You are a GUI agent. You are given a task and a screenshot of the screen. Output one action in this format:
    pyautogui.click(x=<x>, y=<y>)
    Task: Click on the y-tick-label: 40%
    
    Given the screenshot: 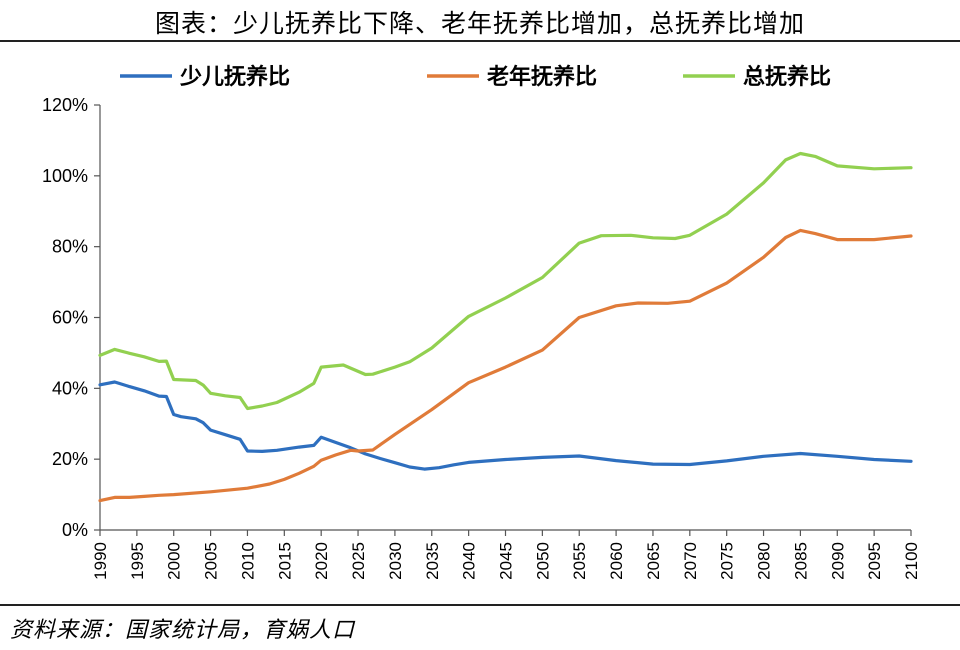 What is the action you would take?
    pyautogui.click(x=70, y=388)
    